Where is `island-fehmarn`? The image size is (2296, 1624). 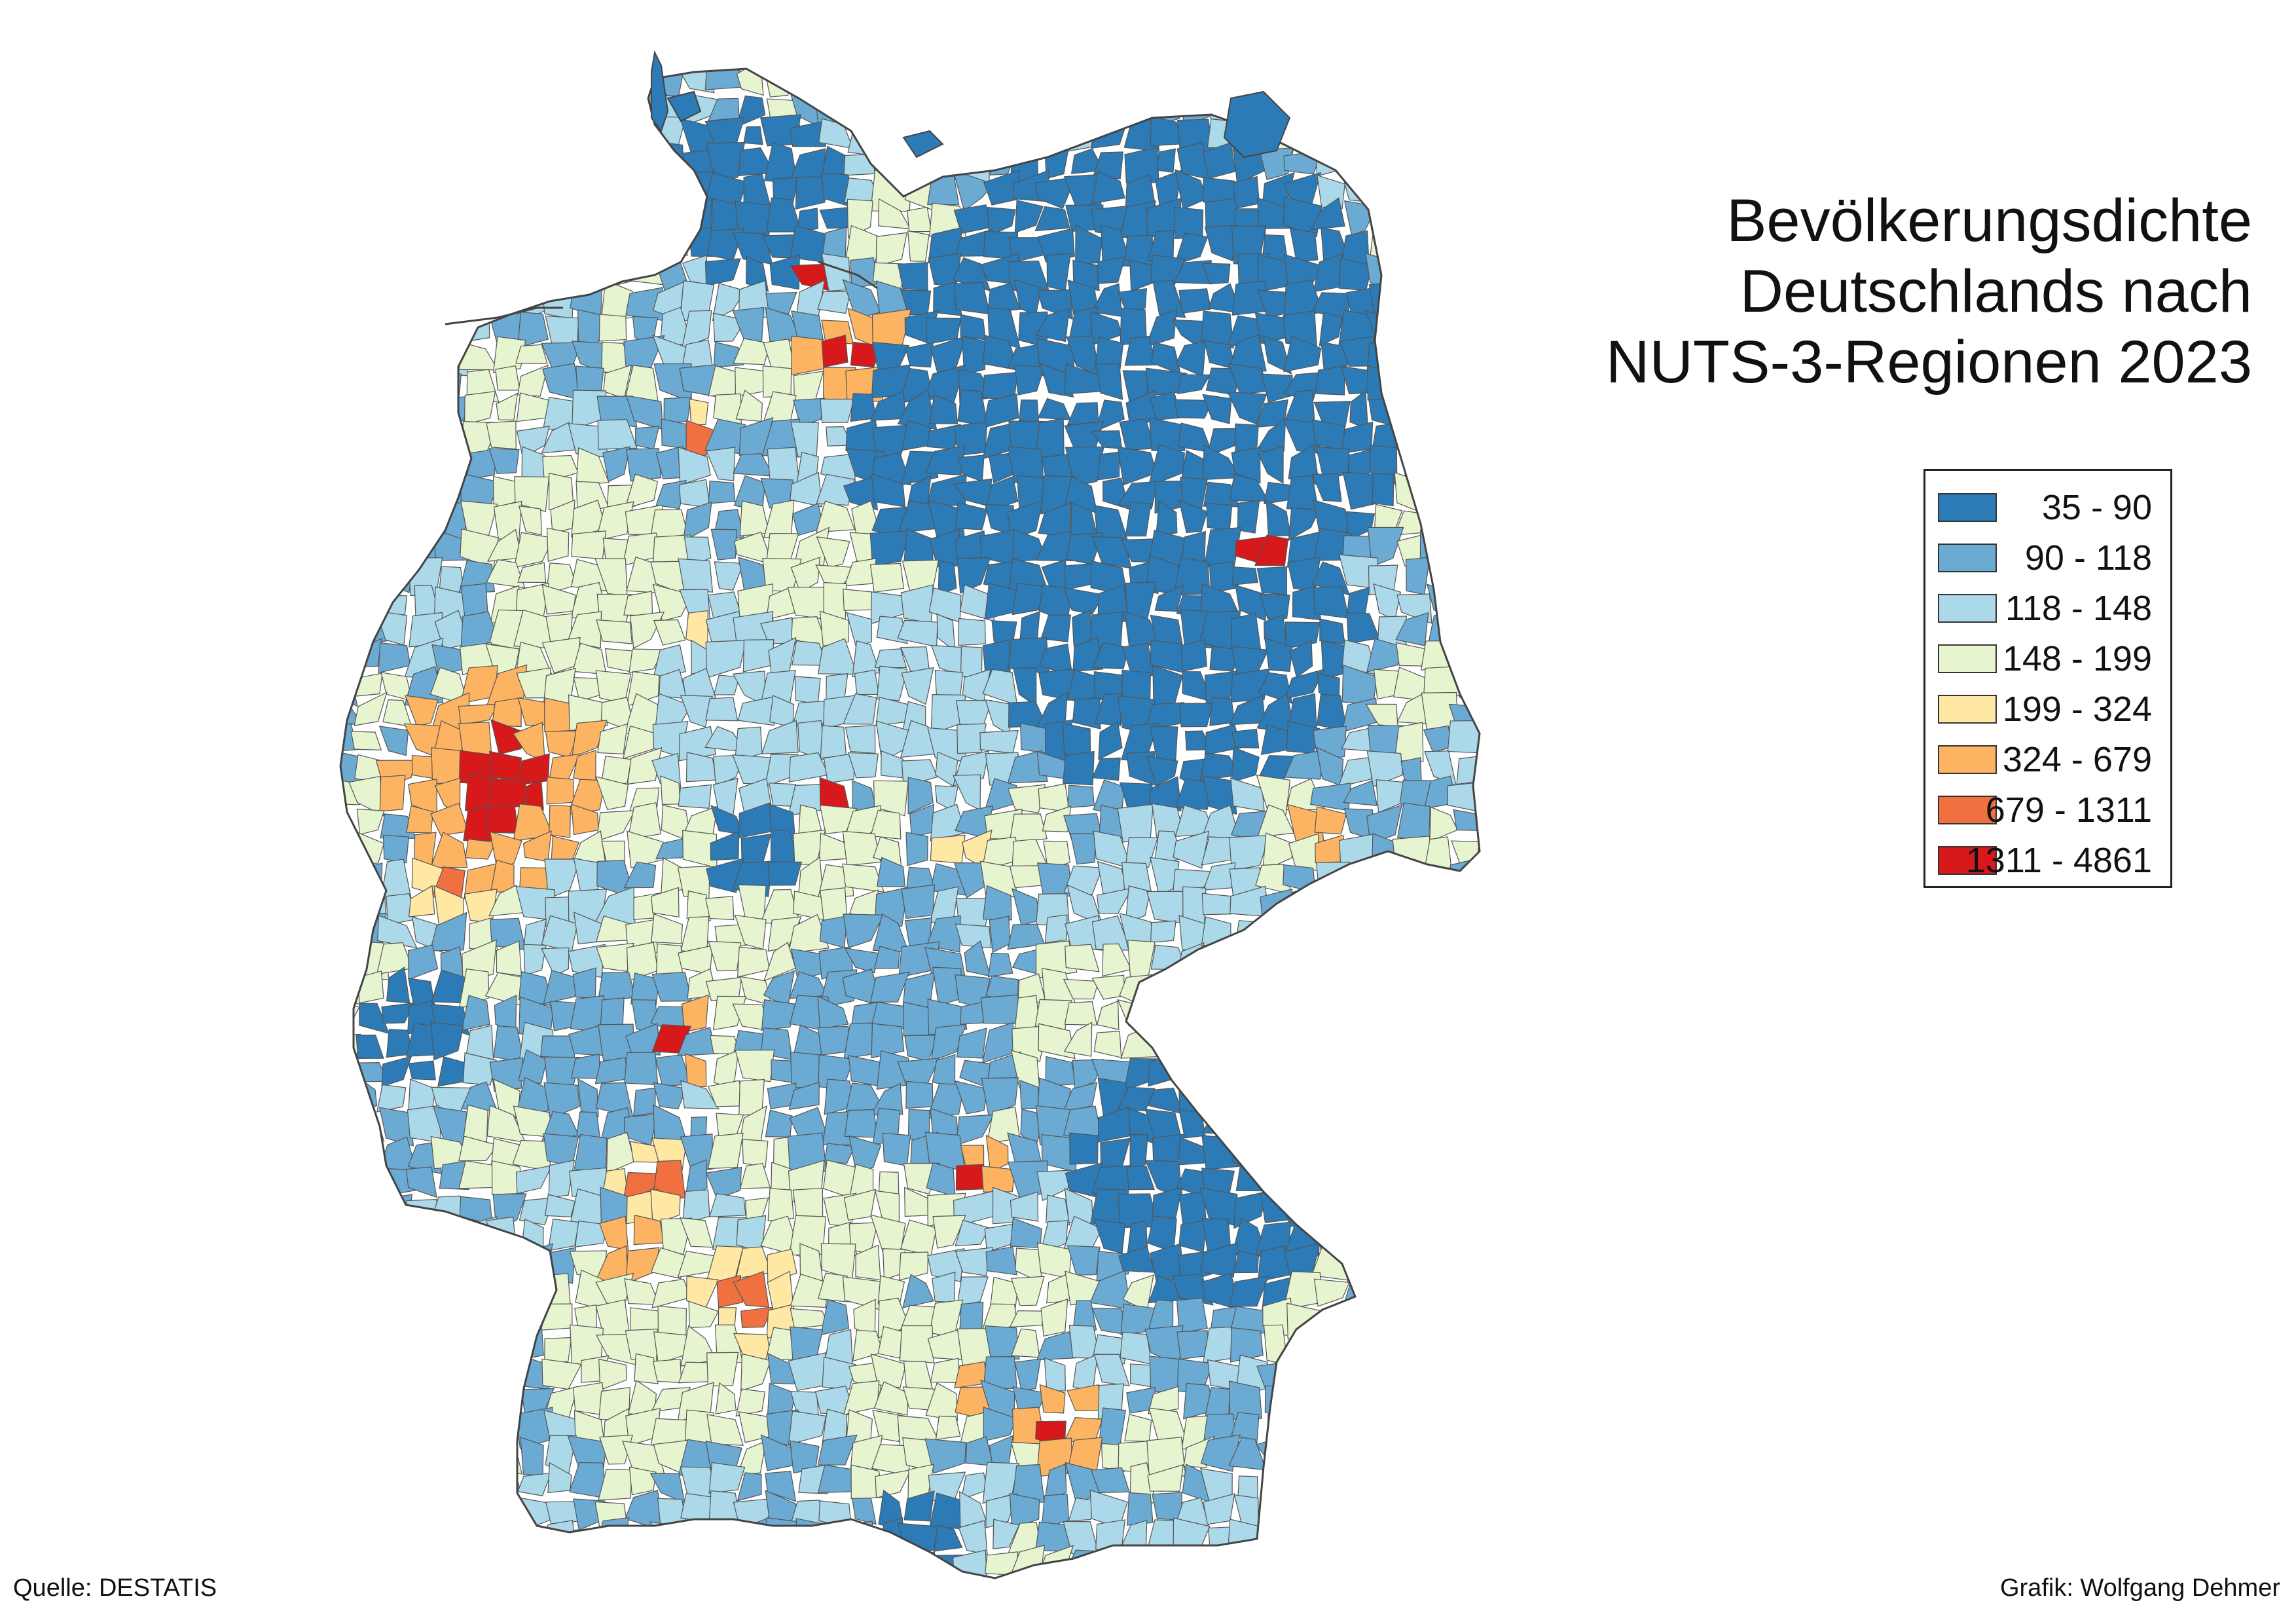 island-fehmarn is located at coordinates (923, 144).